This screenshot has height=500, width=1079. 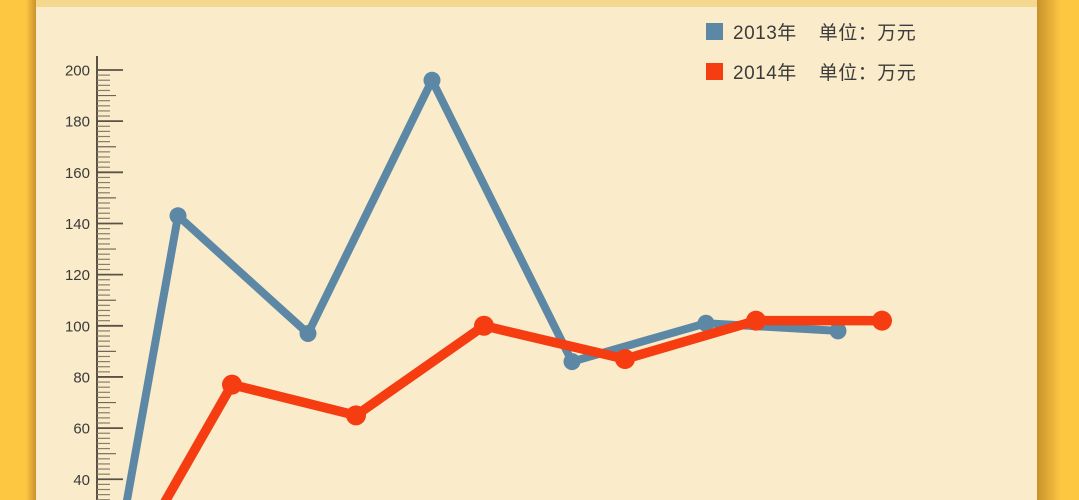 I want to click on y-axis-label: 40, so click(x=81, y=480).